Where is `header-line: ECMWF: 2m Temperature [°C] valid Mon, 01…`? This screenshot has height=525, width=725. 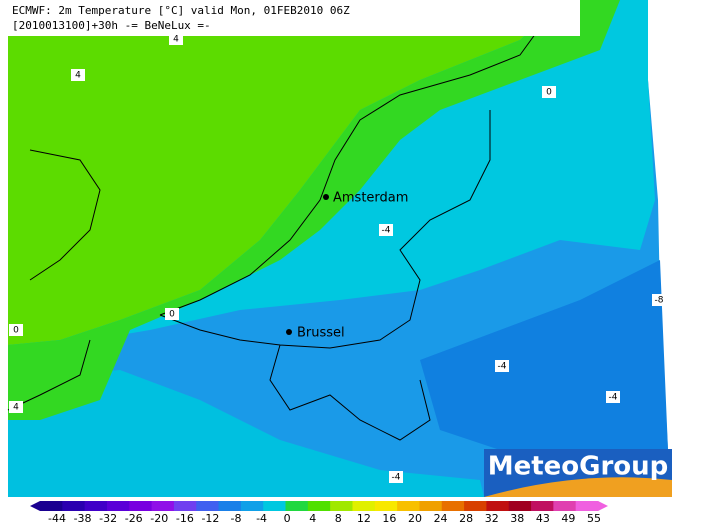 header-line: ECMWF: 2m Temperature [°C] valid Mon, 01… is located at coordinates (181, 10).